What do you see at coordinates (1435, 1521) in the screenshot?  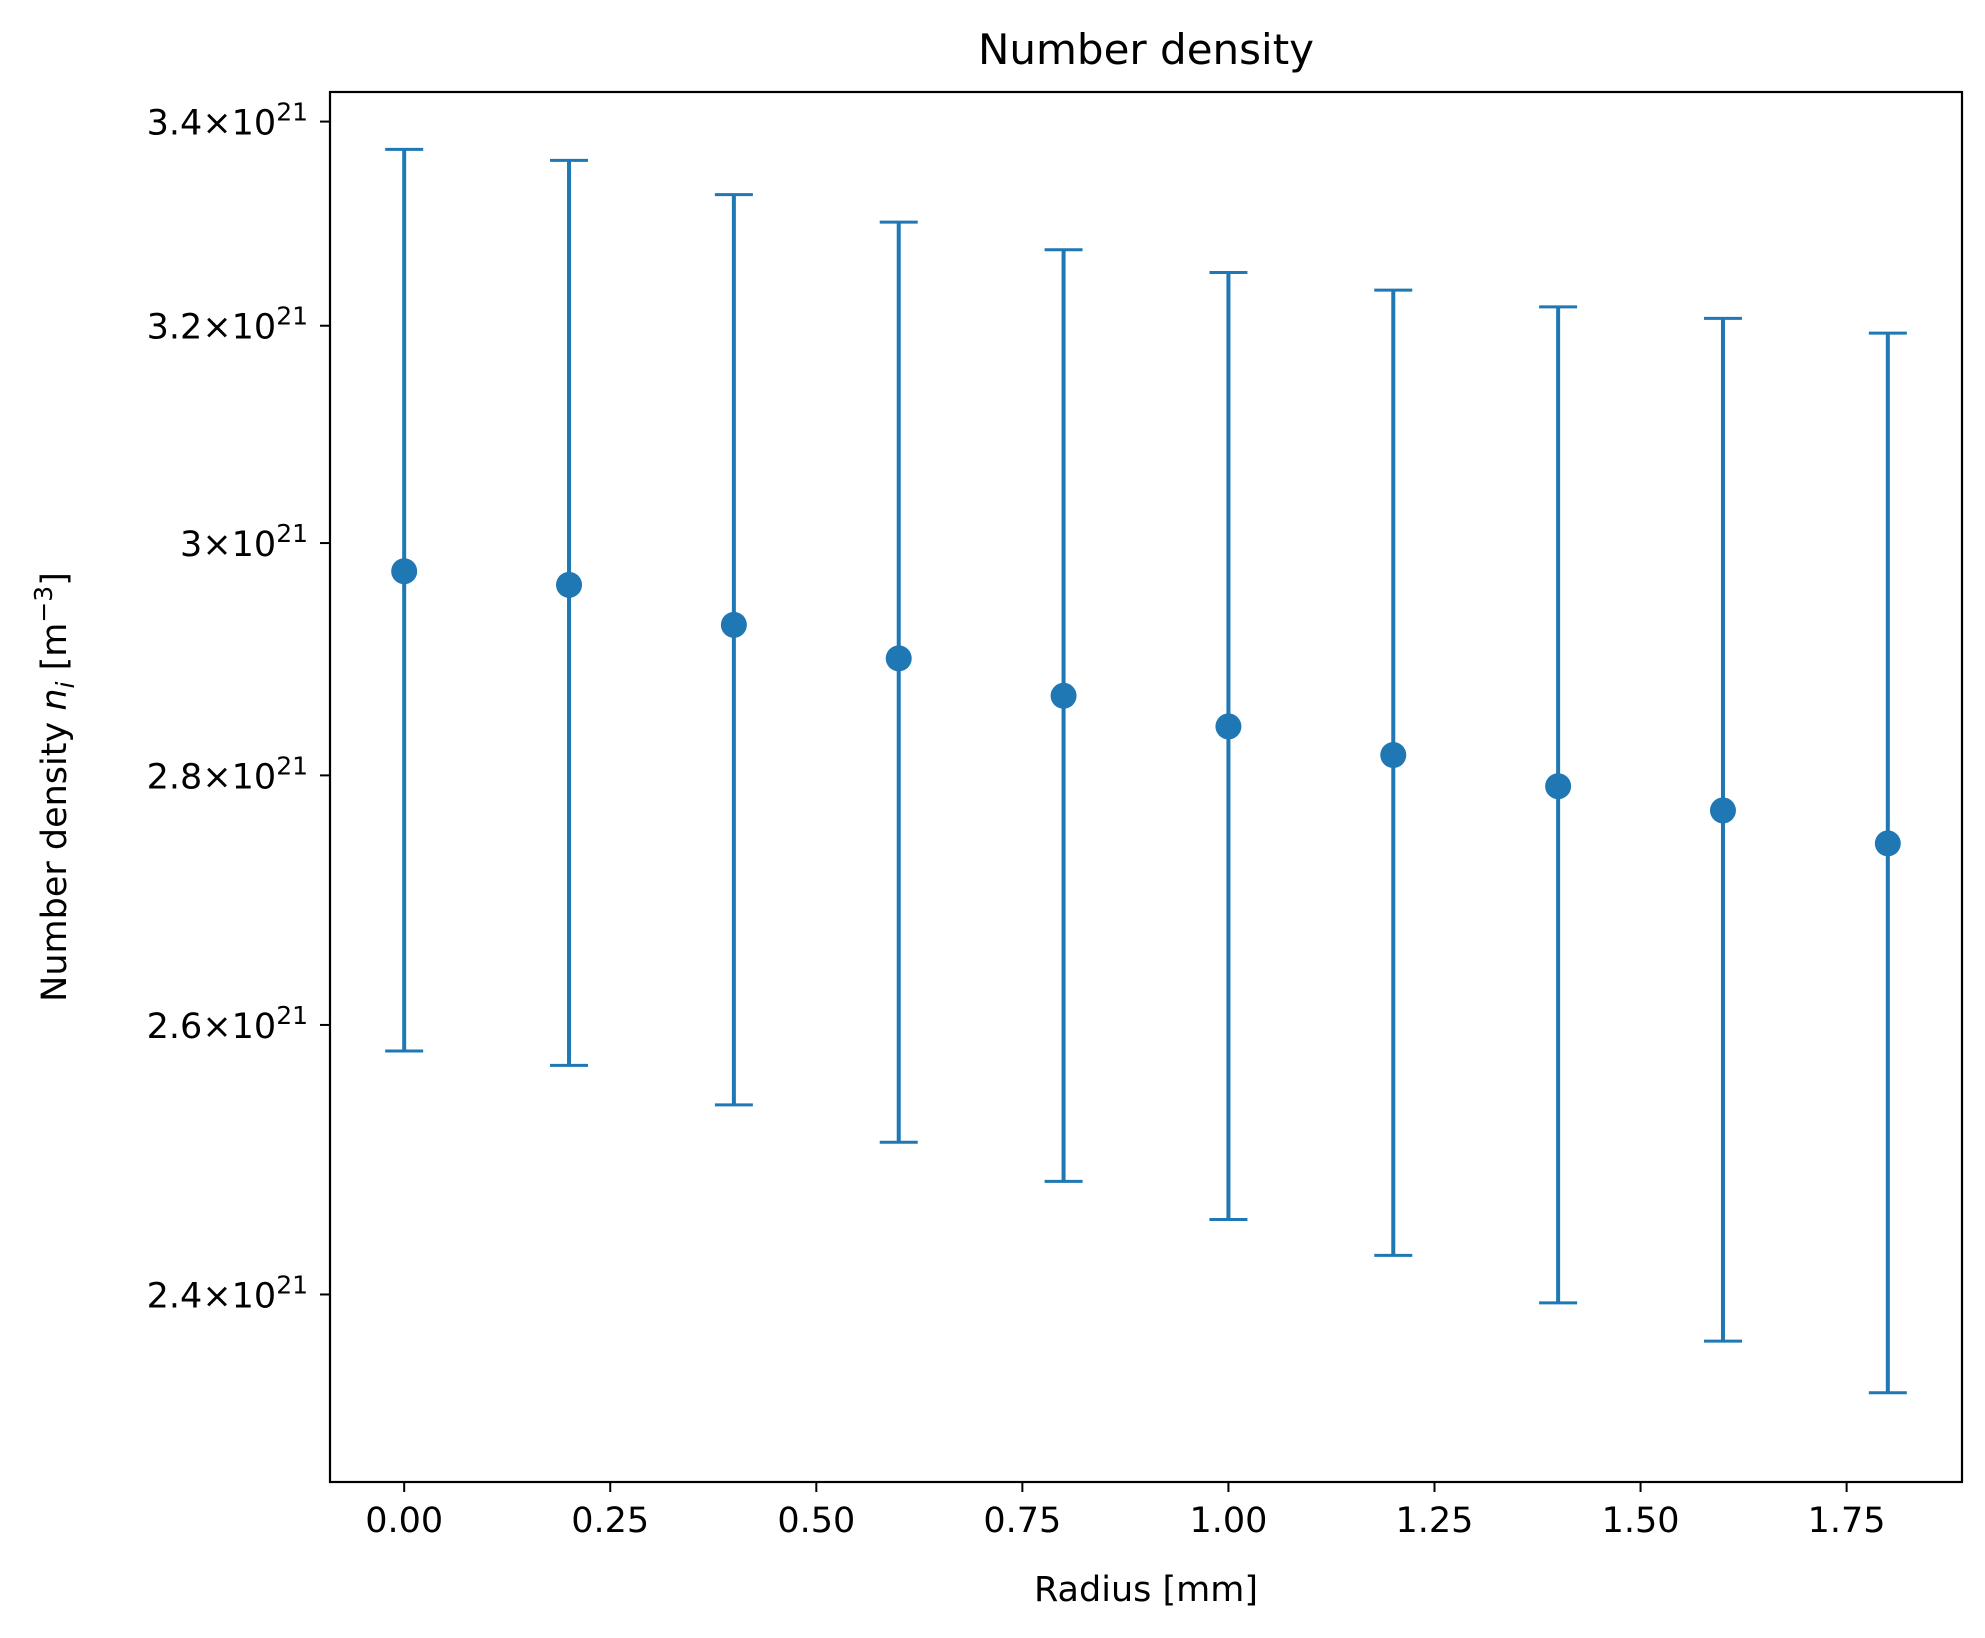 I see `x-tick-label: 1.25` at bounding box center [1435, 1521].